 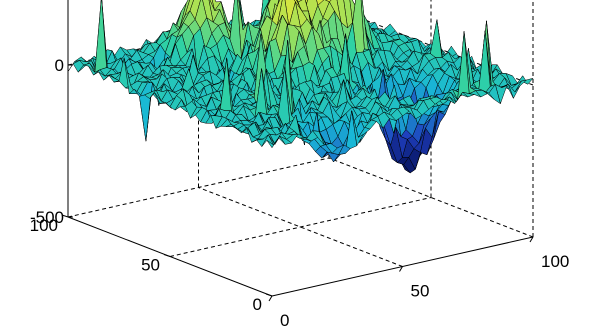 What do you see at coordinates (420, 291) in the screenshot?
I see `x-tick-label: 50` at bounding box center [420, 291].